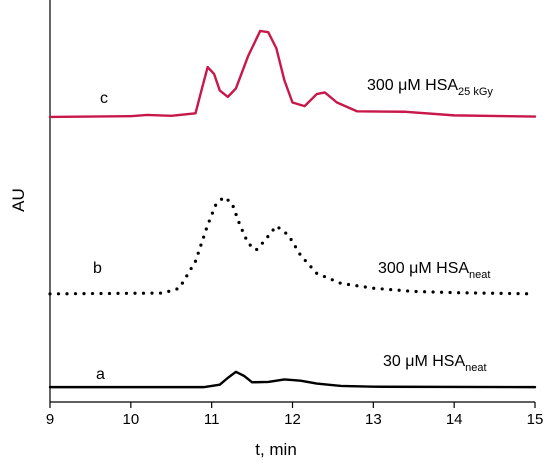  I want to click on x-tick-label: 15, so click(535, 419).